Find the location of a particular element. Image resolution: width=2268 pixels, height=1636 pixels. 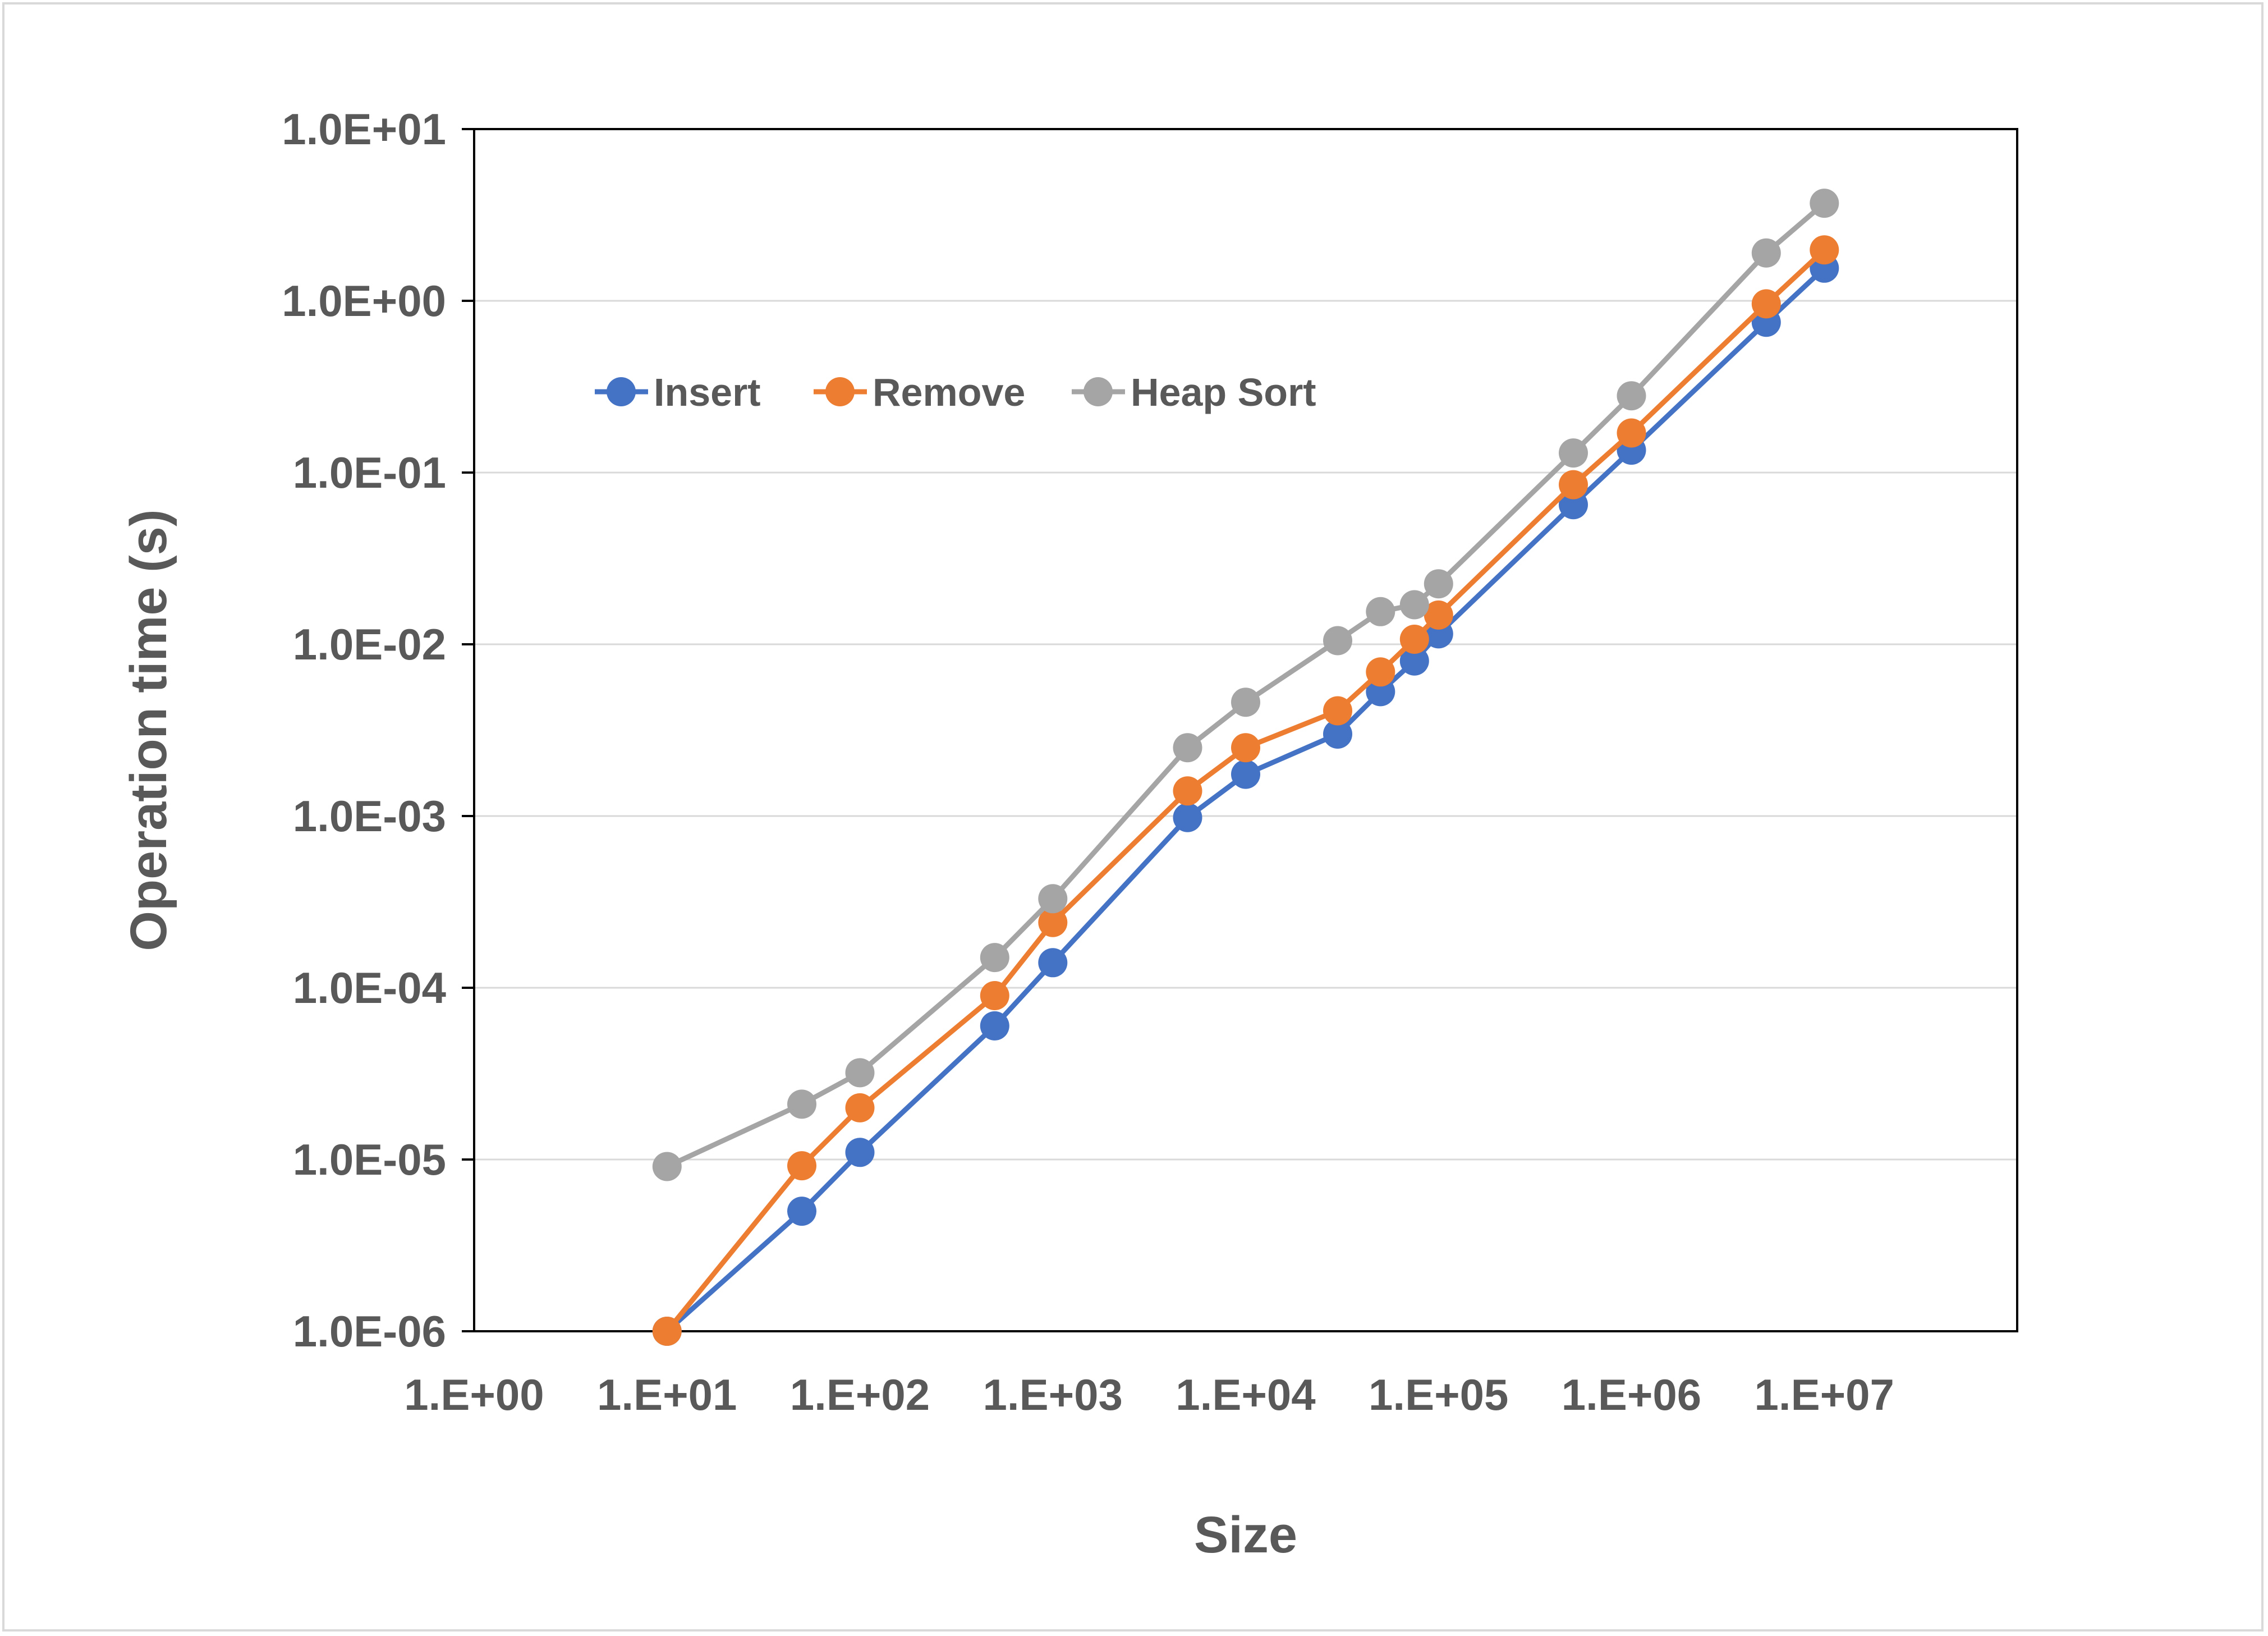

legend-item: Remove is located at coordinates (919, 392).